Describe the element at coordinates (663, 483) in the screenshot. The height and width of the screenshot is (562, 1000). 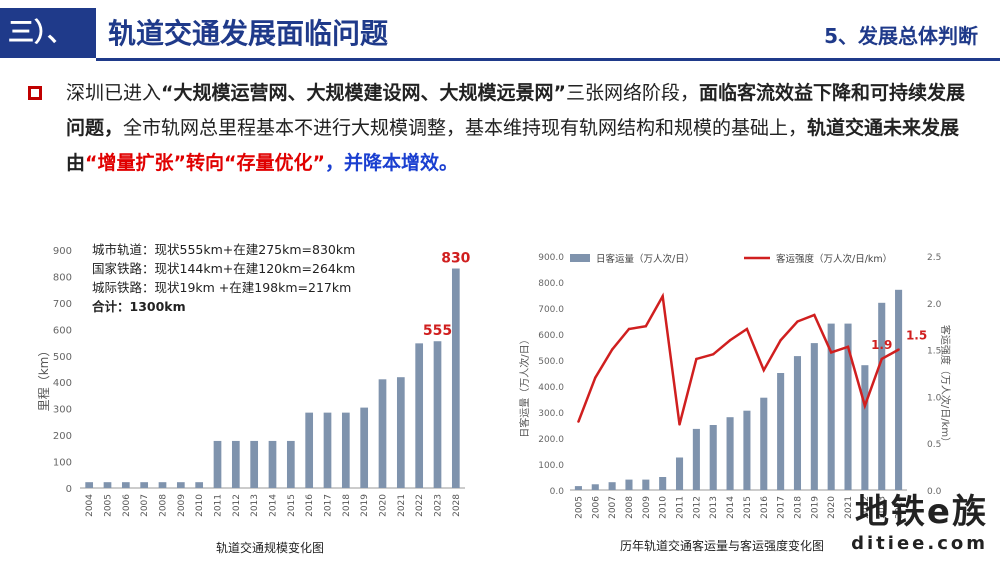
I see `chart2-bar-2010` at that location.